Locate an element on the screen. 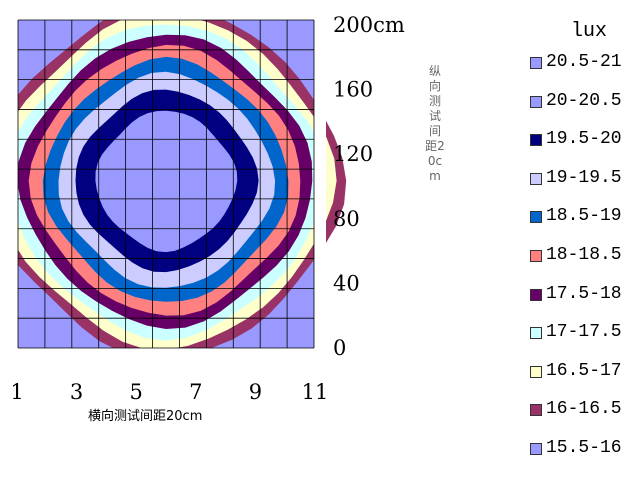 The width and height of the screenshot is (635, 477). legend-item: 18.5-19 is located at coordinates (576, 225).